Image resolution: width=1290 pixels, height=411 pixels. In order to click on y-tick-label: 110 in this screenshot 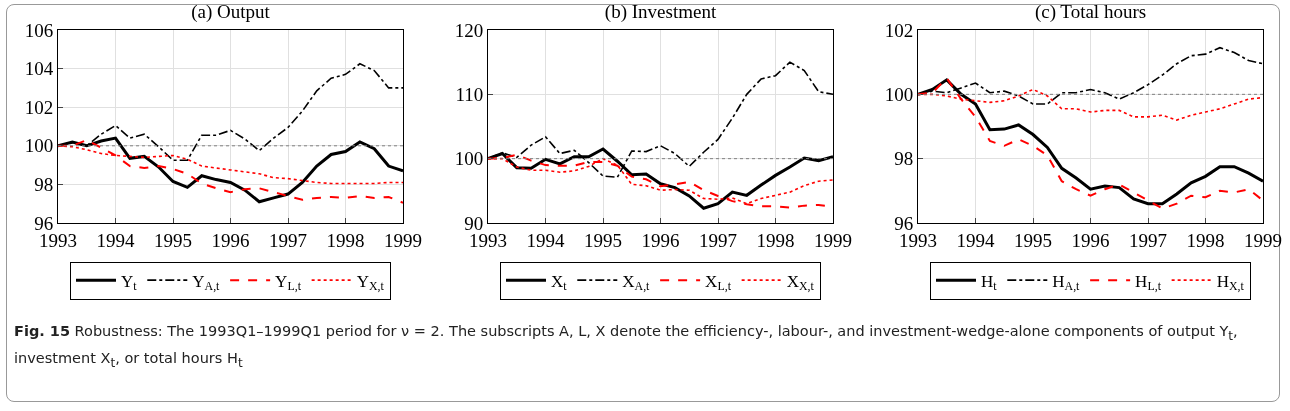, I will do `click(469, 94)`.